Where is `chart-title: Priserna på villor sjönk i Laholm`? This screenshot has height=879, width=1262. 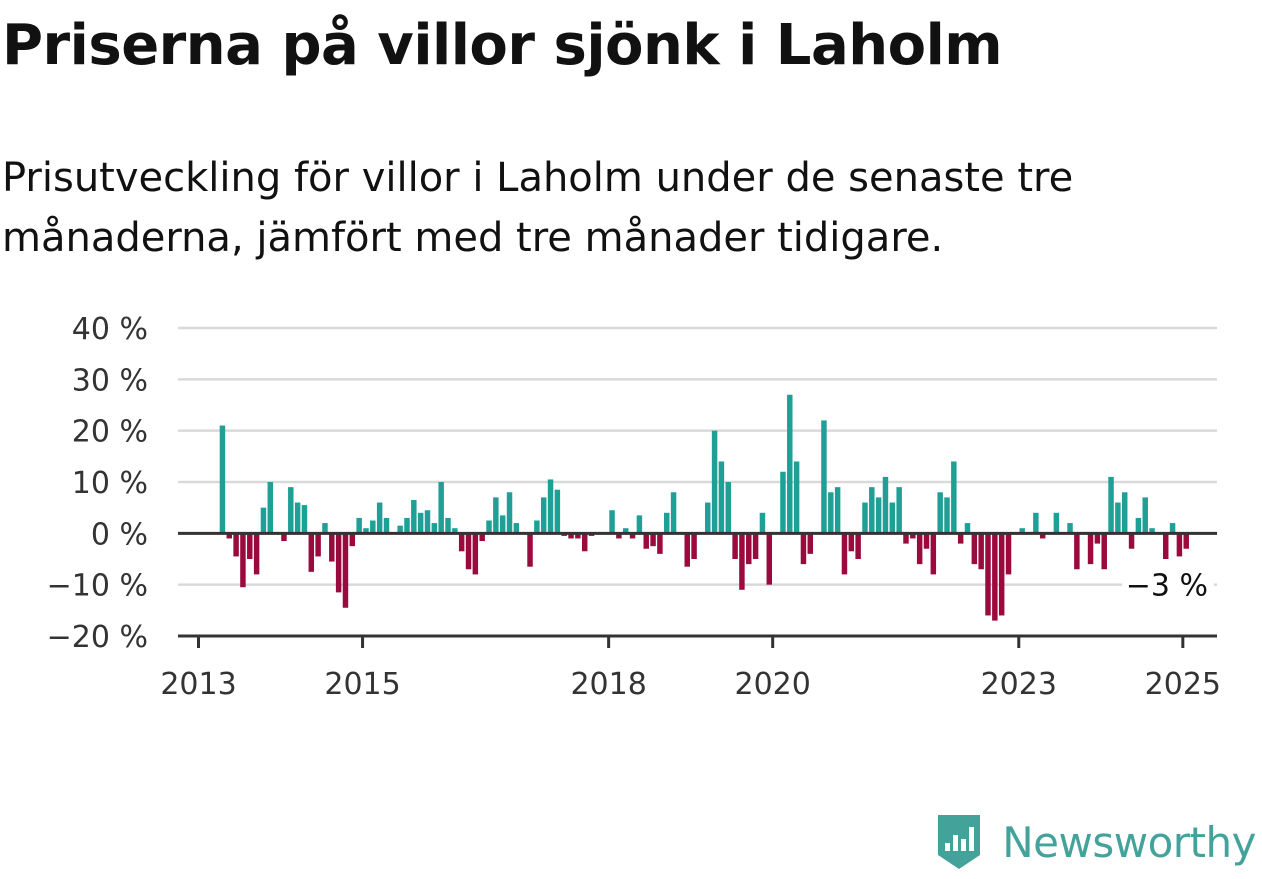
chart-title: Priserna på villor sjönk i Laholm is located at coordinates (502, 45).